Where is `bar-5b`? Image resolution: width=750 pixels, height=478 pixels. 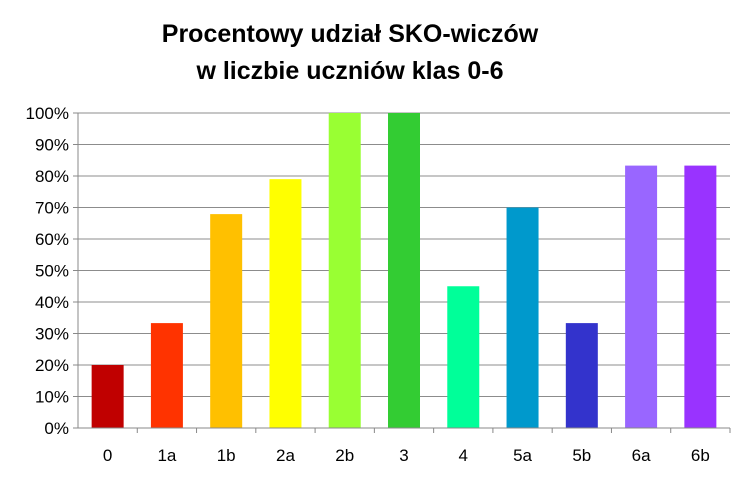 bar-5b is located at coordinates (581, 375).